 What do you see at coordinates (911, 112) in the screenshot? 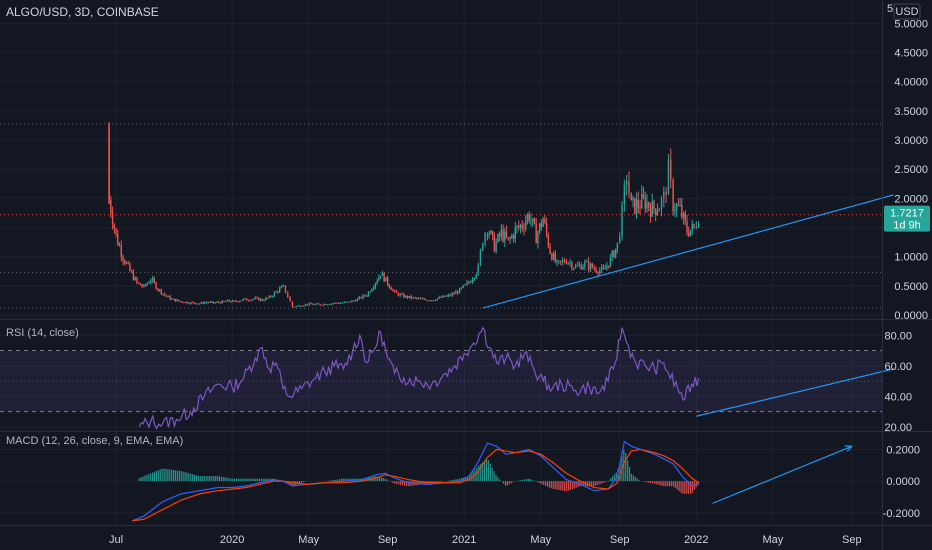
I see `price-tick-label: 3.5000` at bounding box center [911, 112].